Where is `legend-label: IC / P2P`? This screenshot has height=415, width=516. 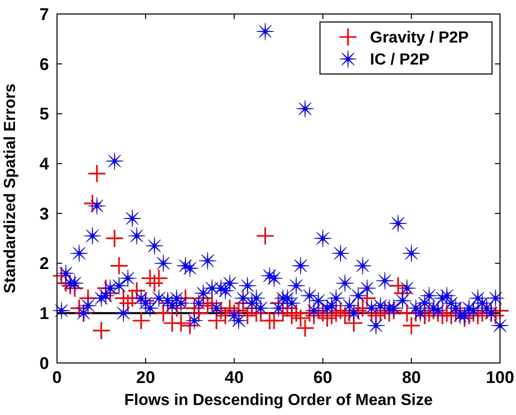
legend-label: IC / P2P is located at coordinates (400, 60).